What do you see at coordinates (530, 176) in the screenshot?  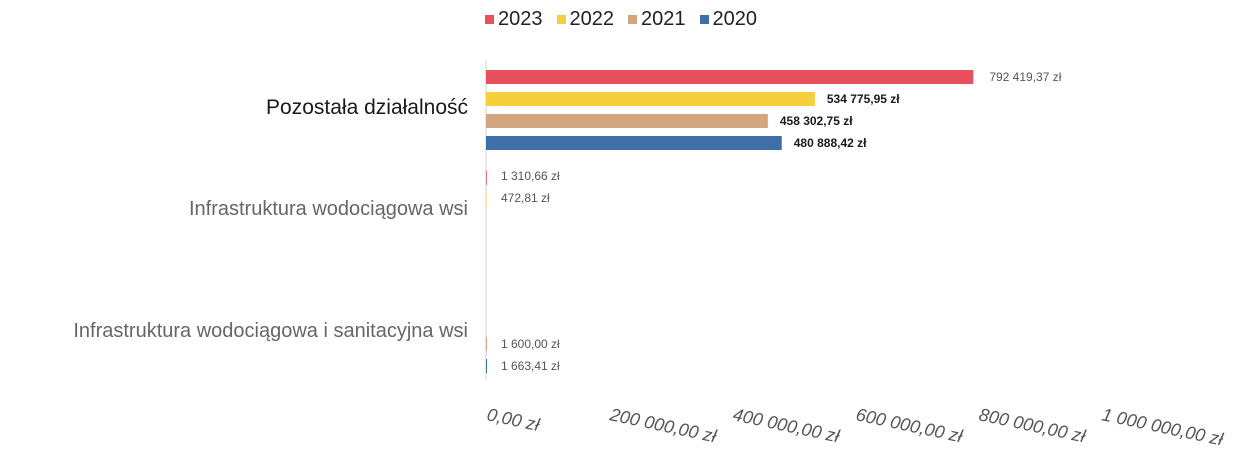 I see `data-label: 1 310,66 zł` at bounding box center [530, 176].